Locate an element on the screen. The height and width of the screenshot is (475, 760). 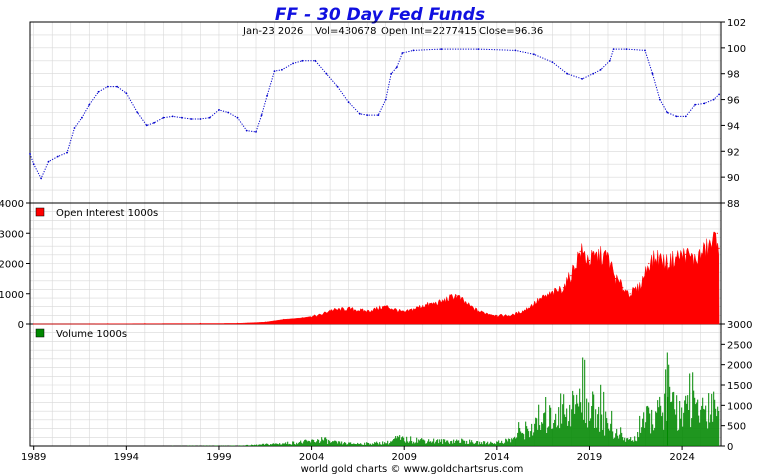
y-tick-label: 0 is located at coordinates (730, 447).